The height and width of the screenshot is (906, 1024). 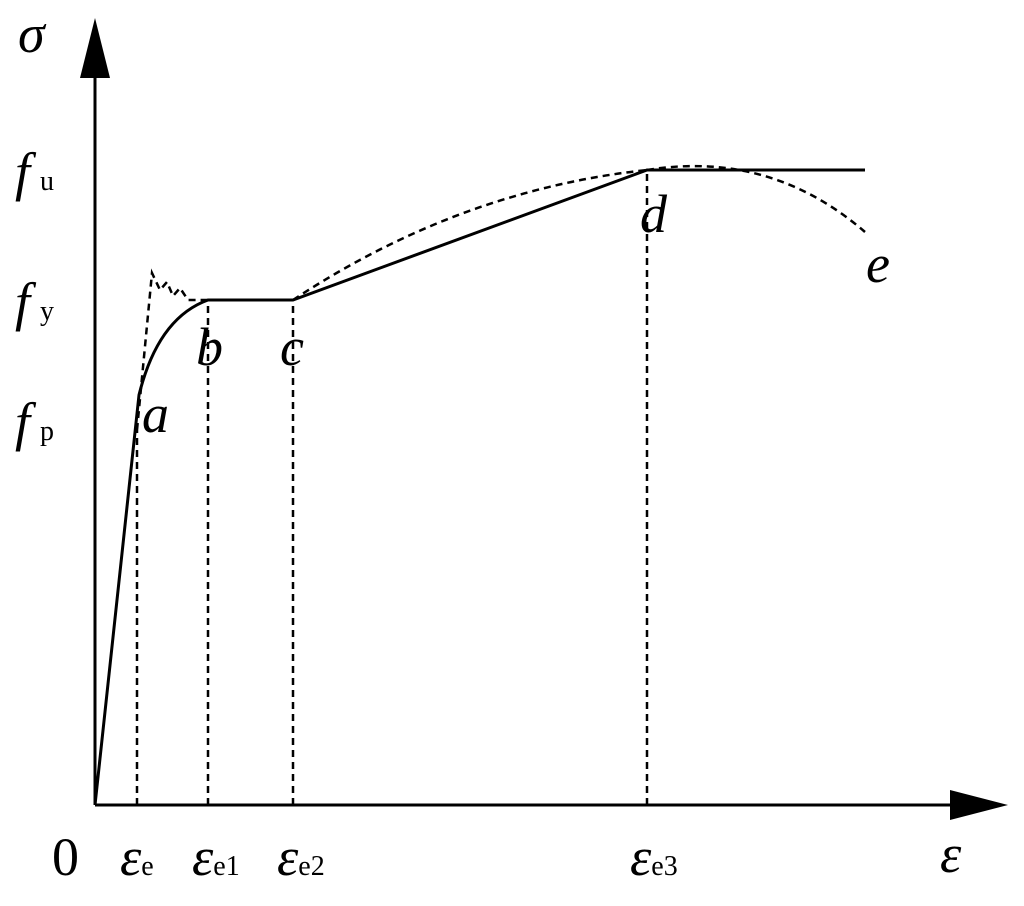 What do you see at coordinates (209, 347) in the screenshot?
I see `point-label: b` at bounding box center [209, 347].